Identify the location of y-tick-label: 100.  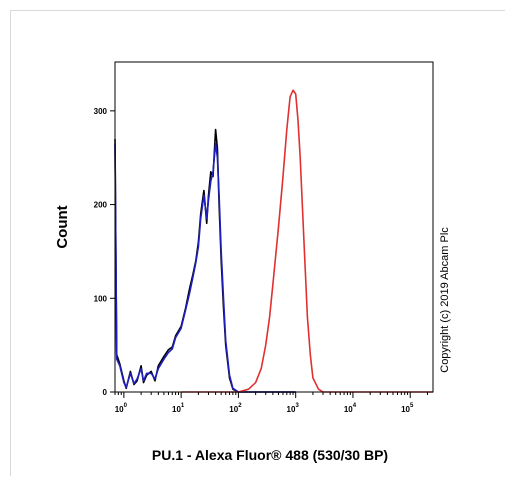
(101, 298).